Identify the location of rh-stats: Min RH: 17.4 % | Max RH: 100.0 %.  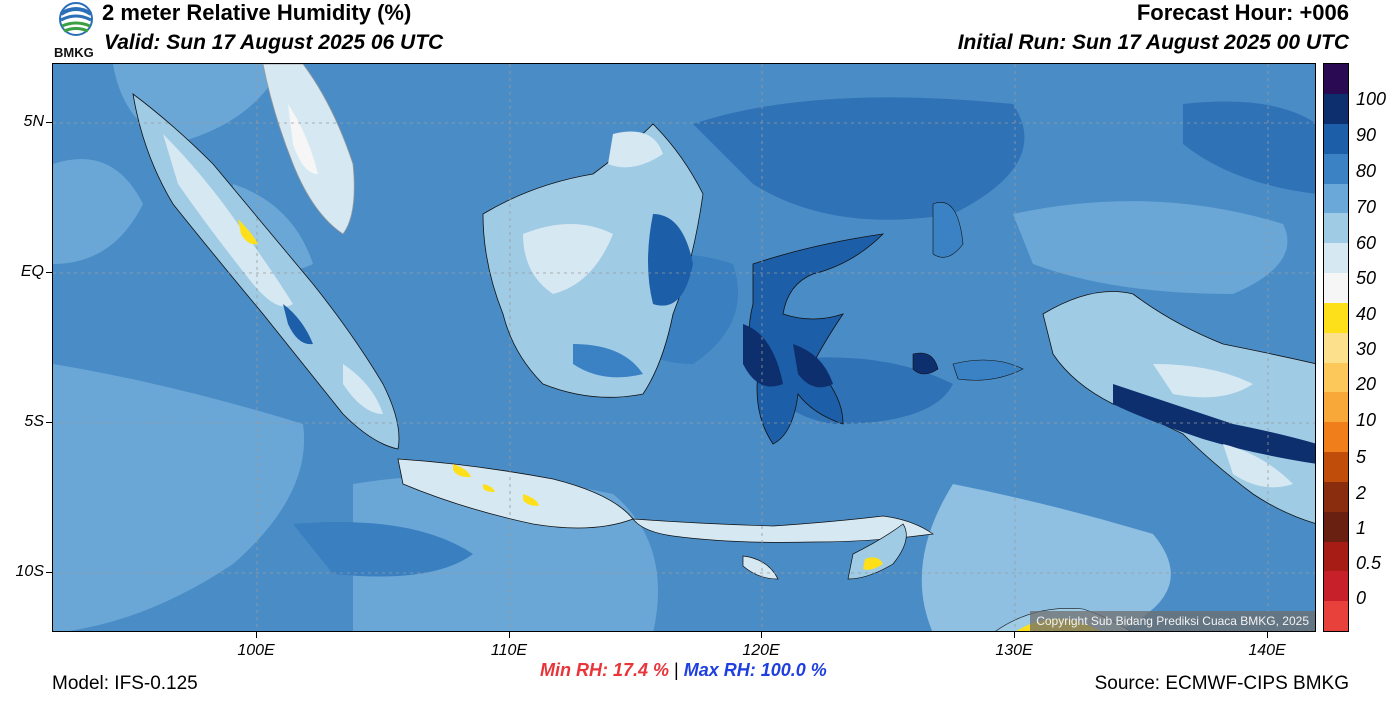
(683, 670).